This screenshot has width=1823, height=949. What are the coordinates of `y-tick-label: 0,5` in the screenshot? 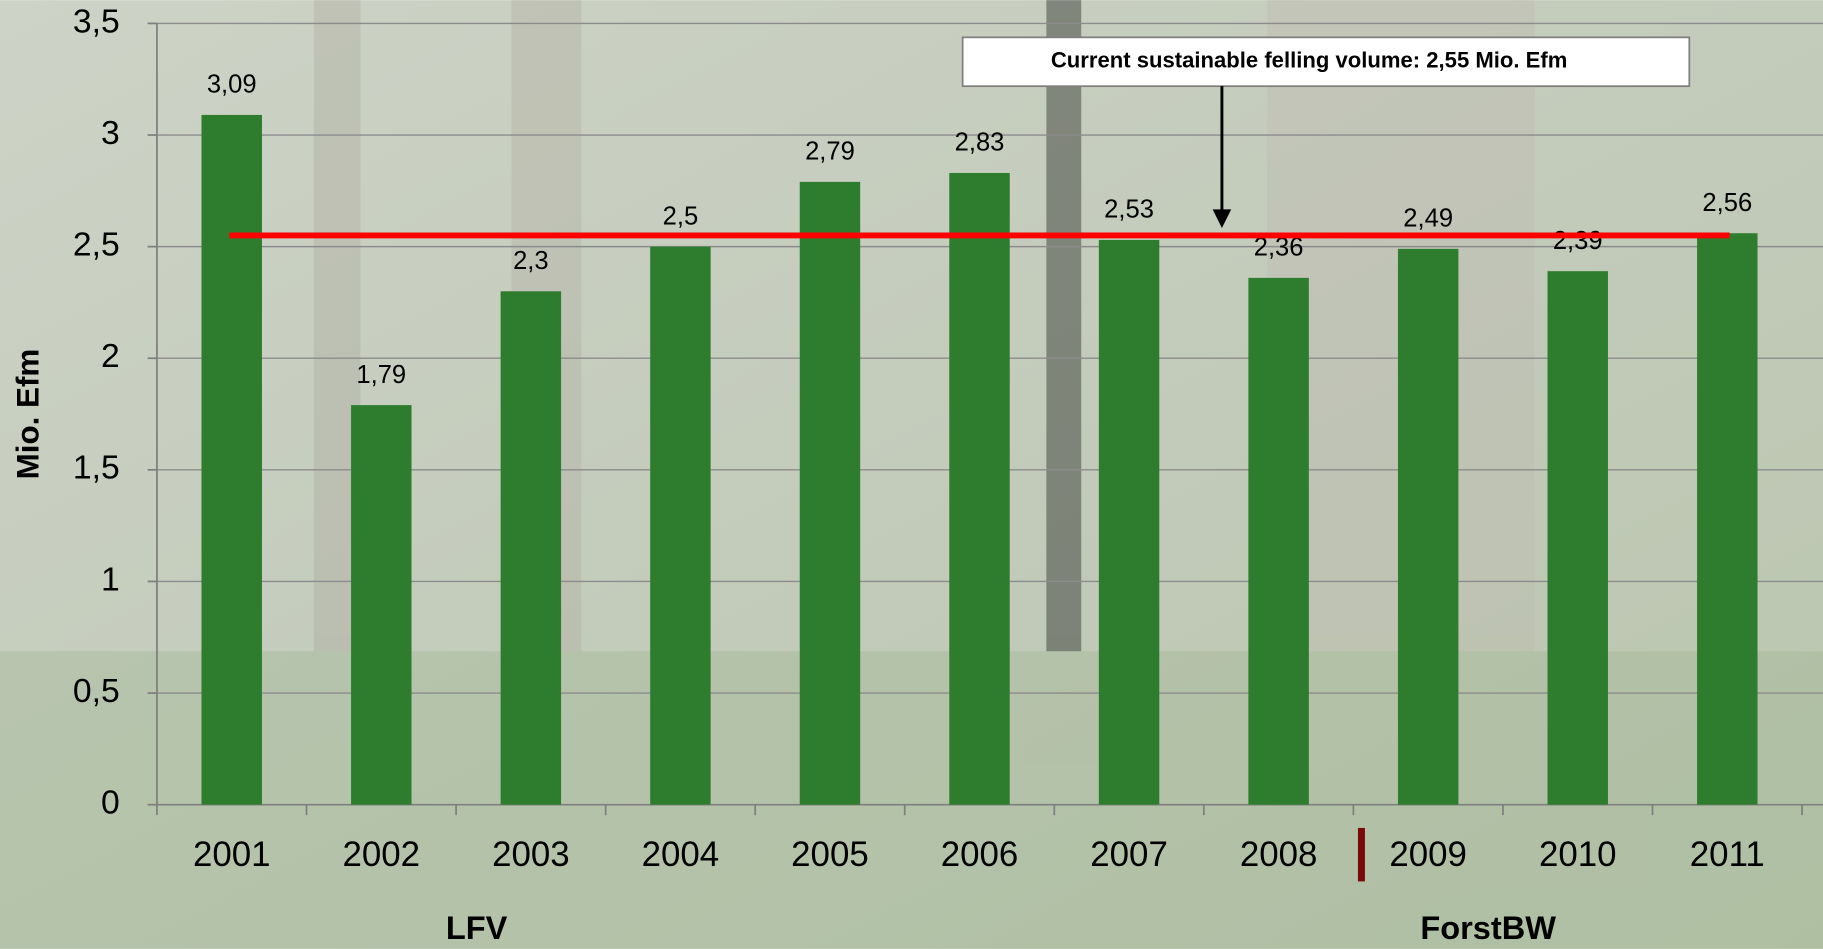 It's located at (96, 691).